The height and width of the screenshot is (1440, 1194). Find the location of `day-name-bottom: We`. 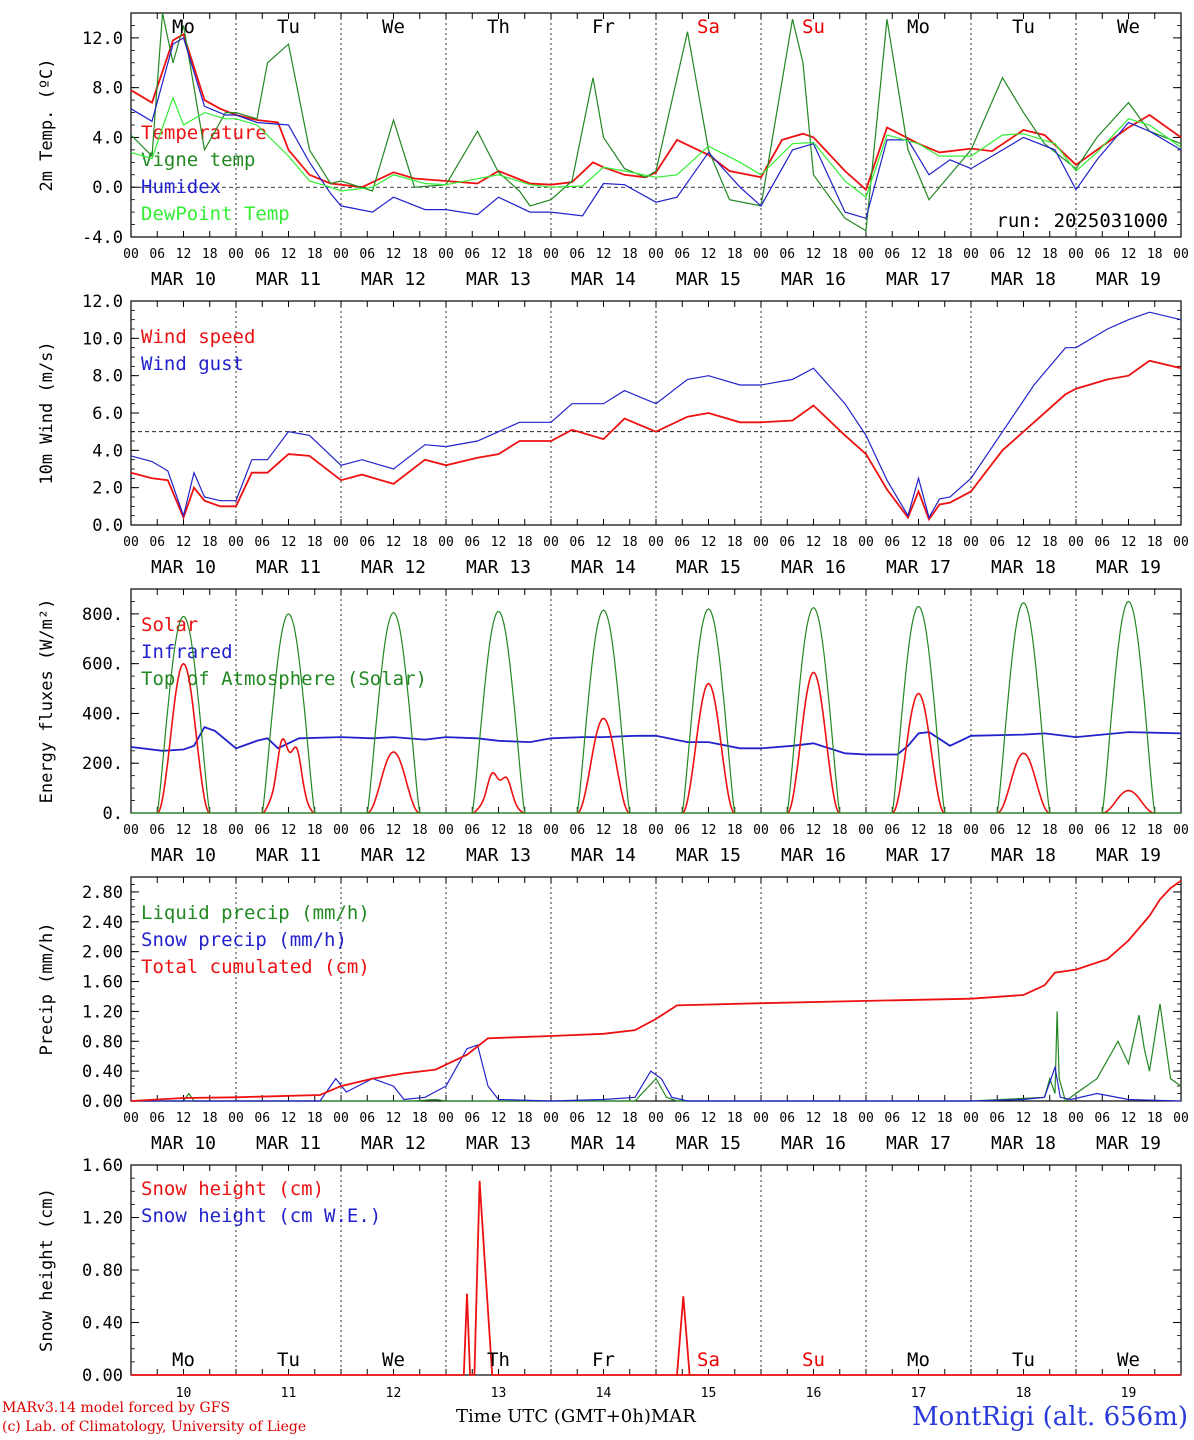

day-name-bottom: We is located at coordinates (393, 1360).